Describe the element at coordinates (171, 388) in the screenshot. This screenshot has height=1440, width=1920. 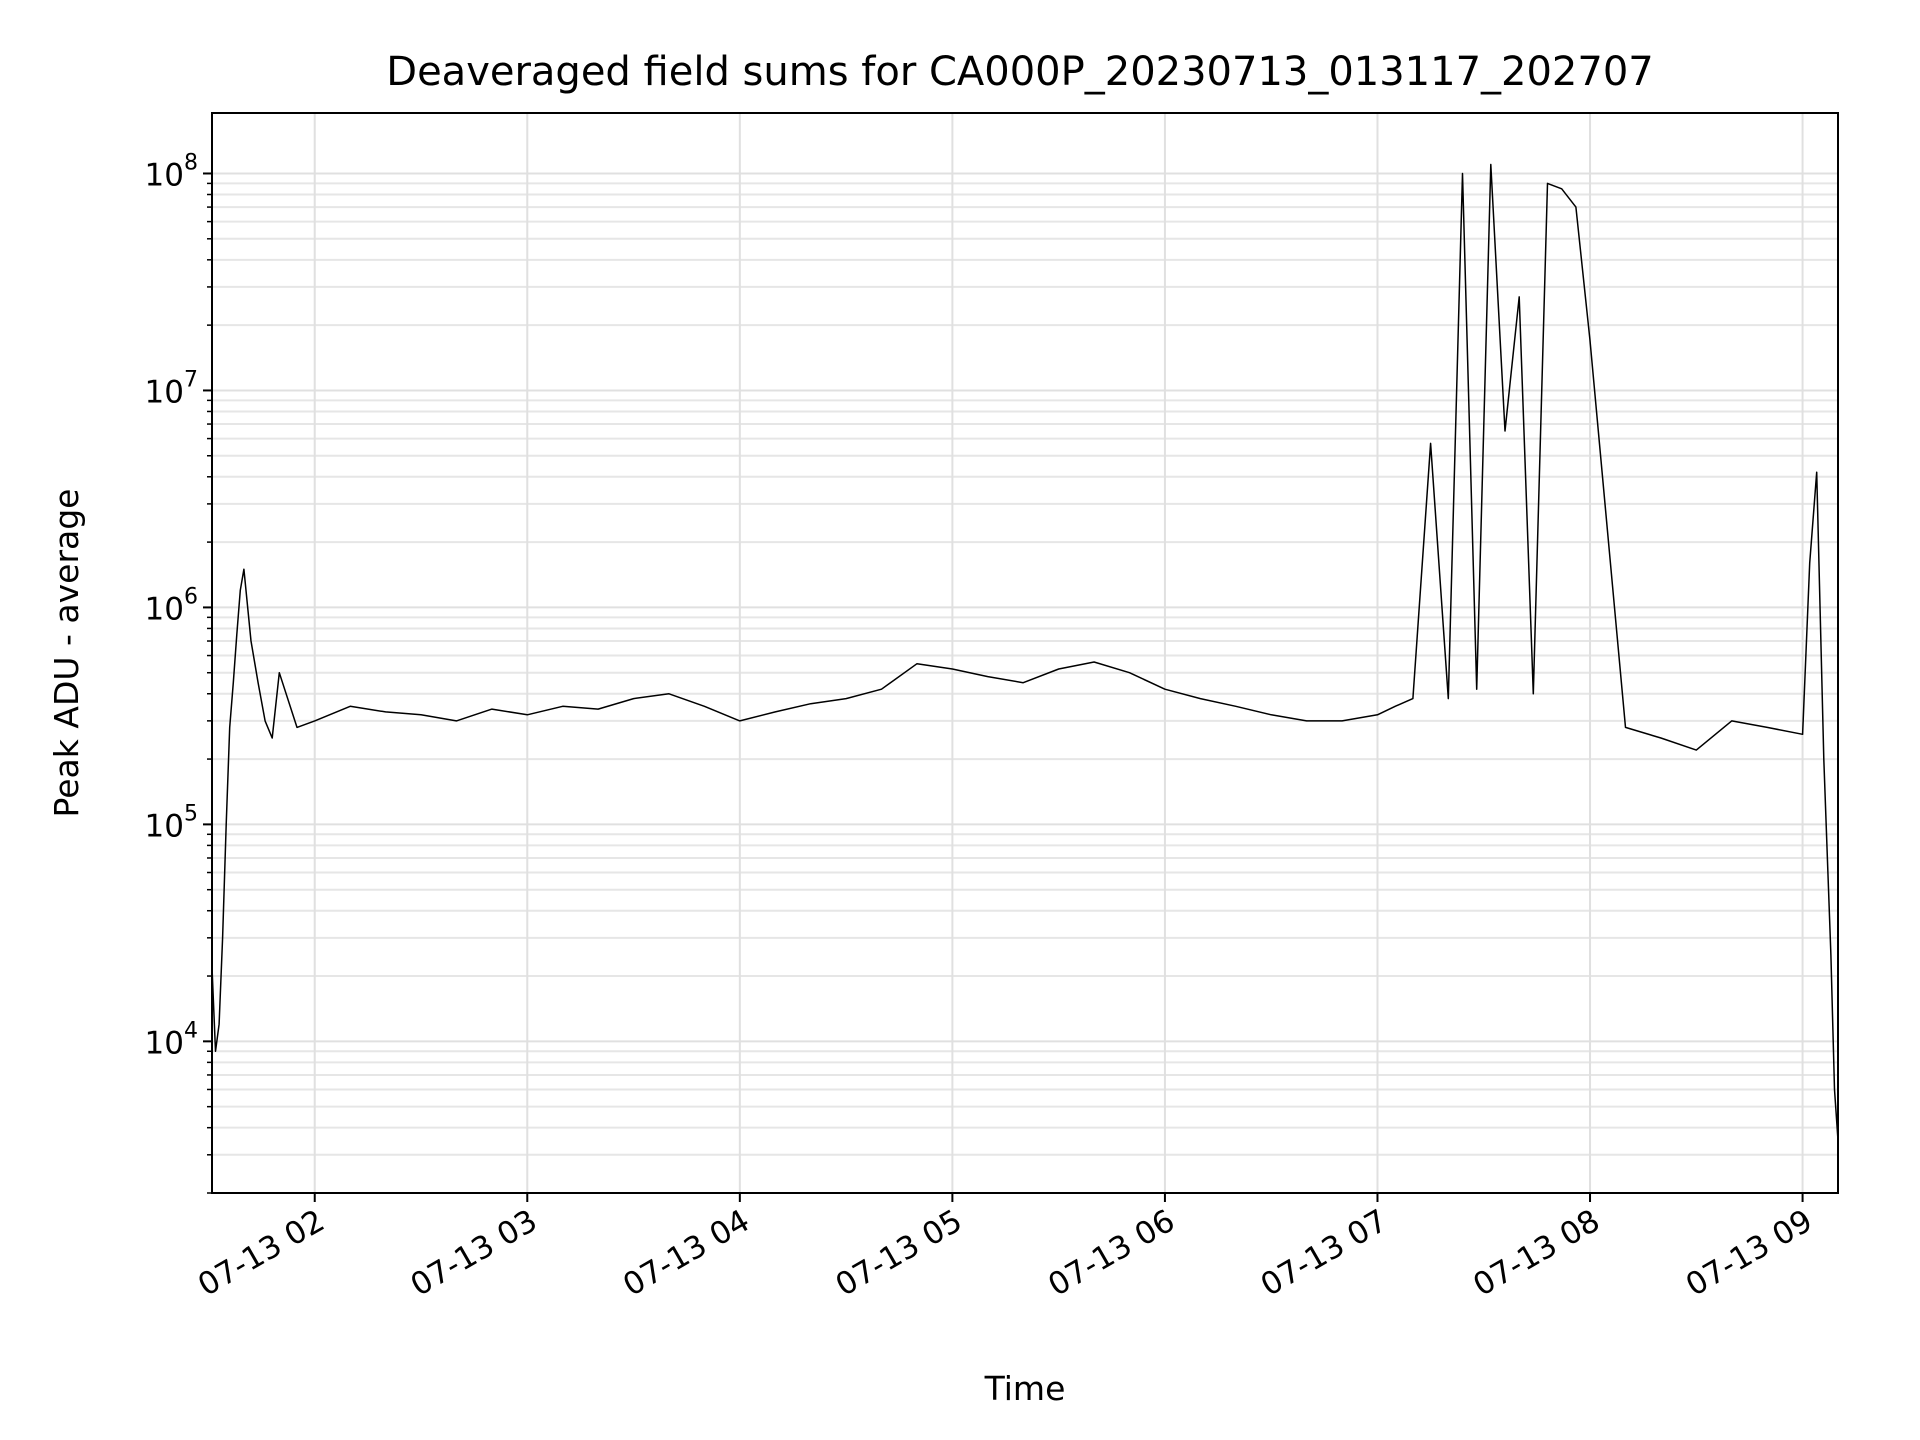
I see `y-tick-label: 10⁷` at that location.